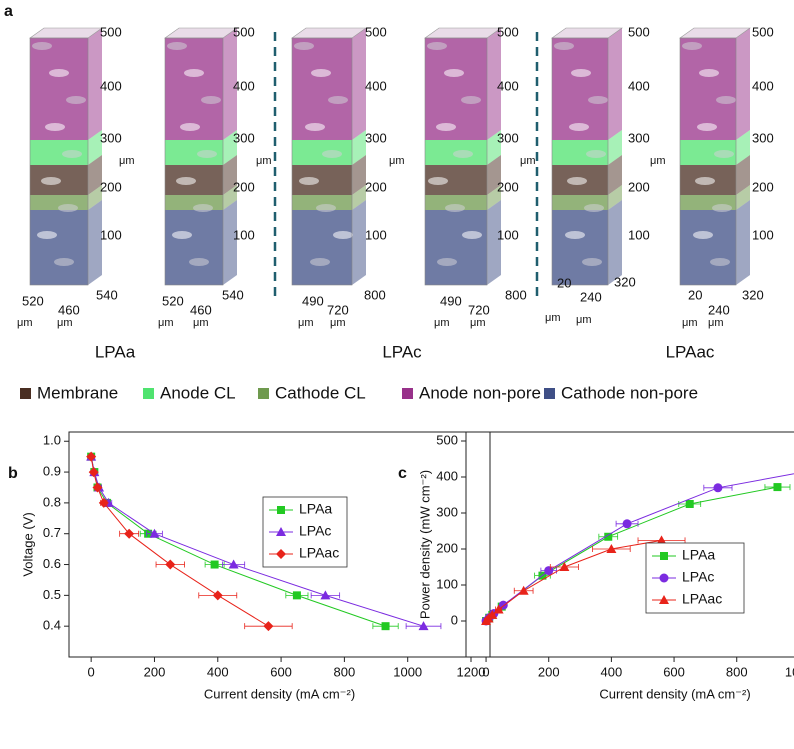 Image resolution: width=794 pixels, height=749 pixels. Describe the element at coordinates (52, 594) in the screenshot. I see `y-tick-label: 0.5` at that location.